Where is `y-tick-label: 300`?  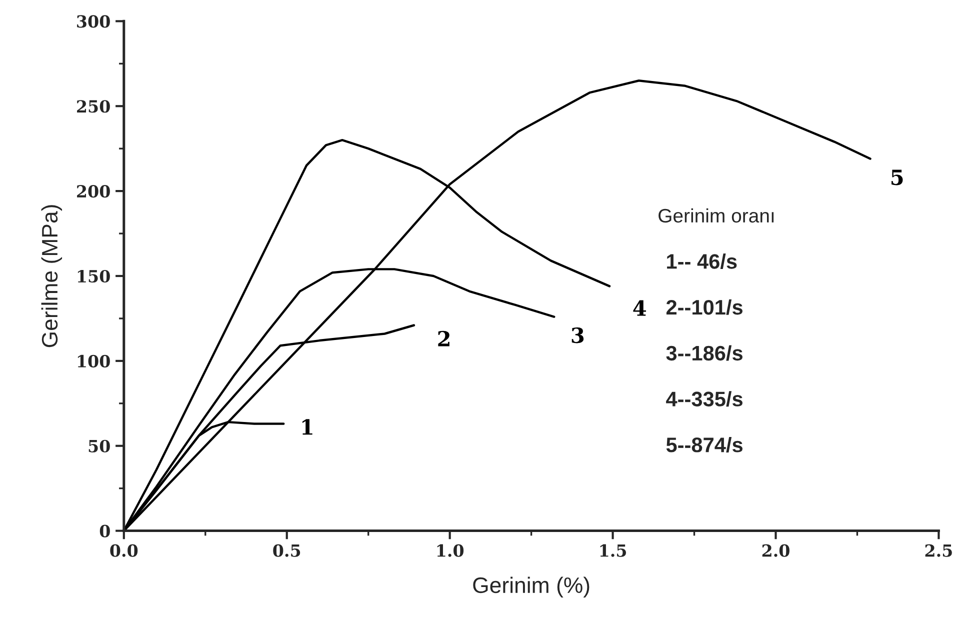 y-tick-label: 300 is located at coordinates (93, 21).